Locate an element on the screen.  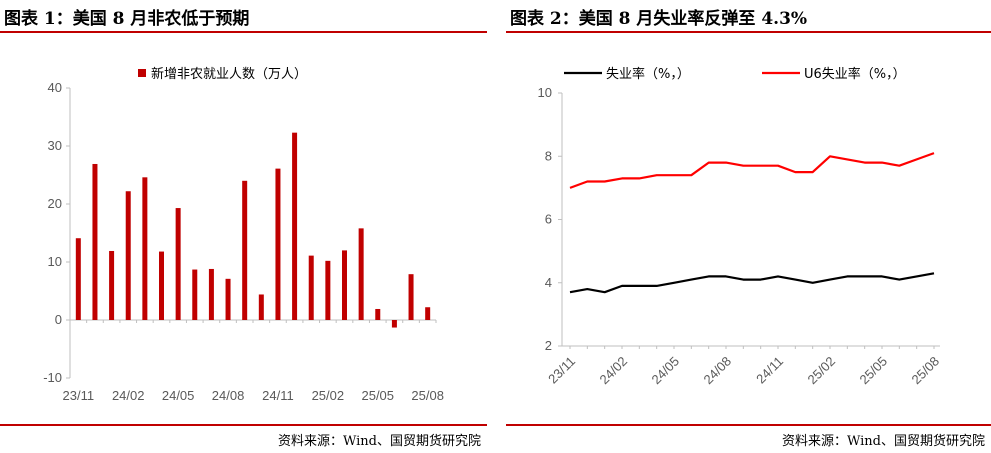
y-tick-label: 30 is located at coordinates (55, 145).